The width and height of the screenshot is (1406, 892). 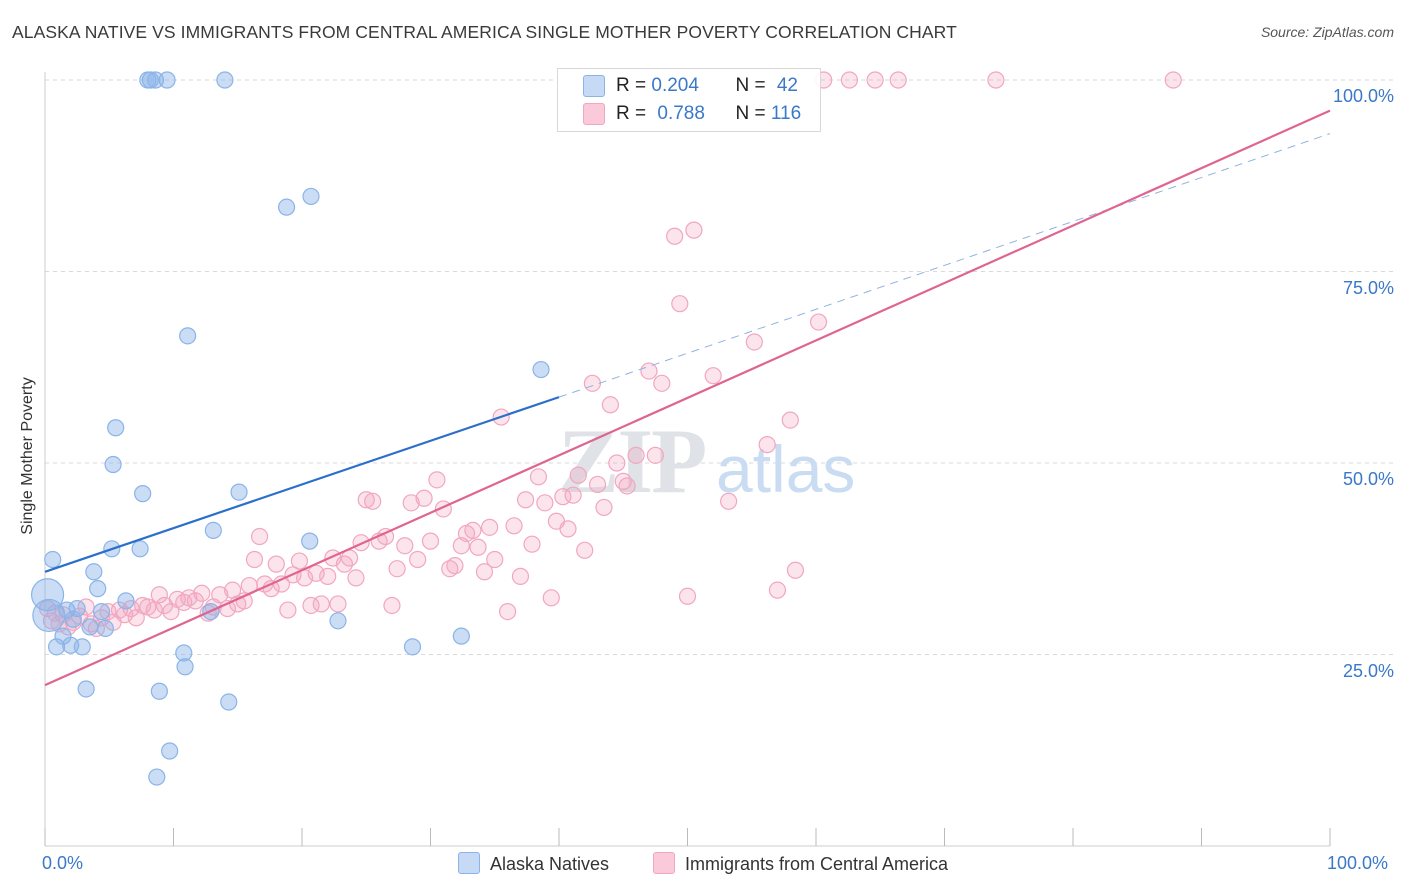 What do you see at coordinates (594, 114) in the screenshot?
I see `legend-swatch-pink` at bounding box center [594, 114].